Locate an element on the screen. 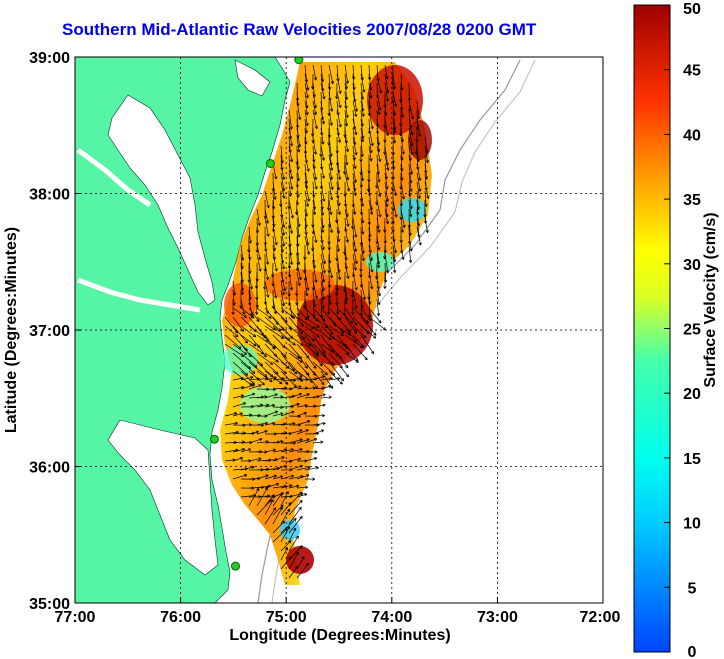 This screenshot has height=659, width=724. x-tick-label: 74:00 is located at coordinates (391, 617).